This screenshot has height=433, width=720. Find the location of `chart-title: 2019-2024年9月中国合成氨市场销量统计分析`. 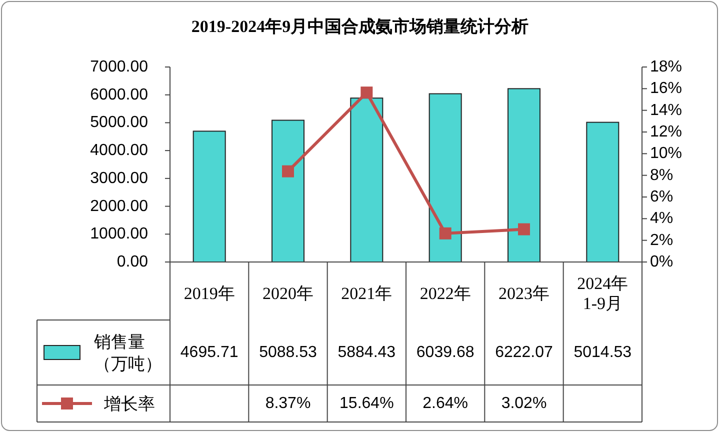

chart-title: 2019-2024年9月中国合成氨市场销量统计分析 is located at coordinates (360, 26).